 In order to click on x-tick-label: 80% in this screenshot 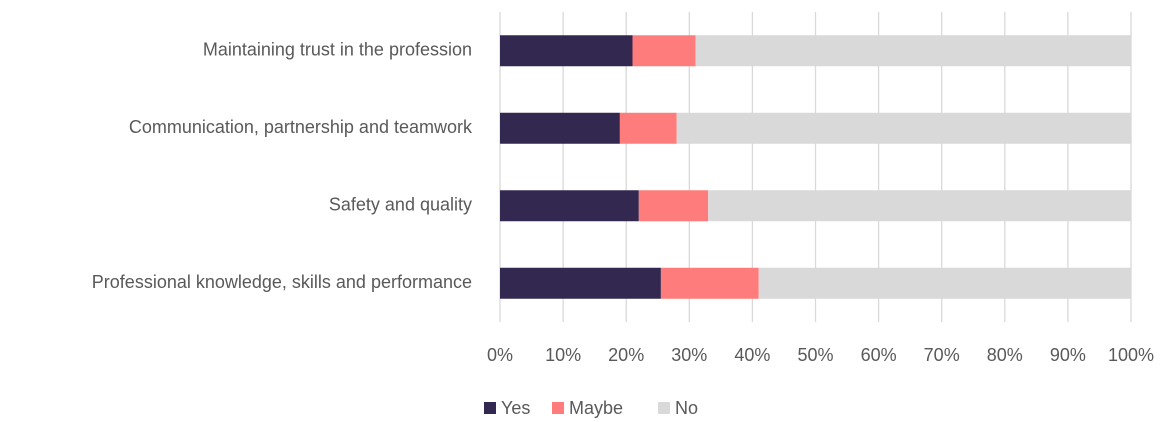, I will do `click(1005, 355)`.